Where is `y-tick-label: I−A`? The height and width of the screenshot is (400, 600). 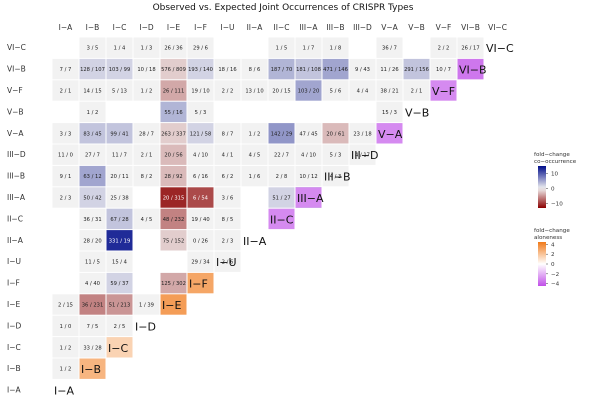
y-tick-label: I−A is located at coordinates (14, 390).